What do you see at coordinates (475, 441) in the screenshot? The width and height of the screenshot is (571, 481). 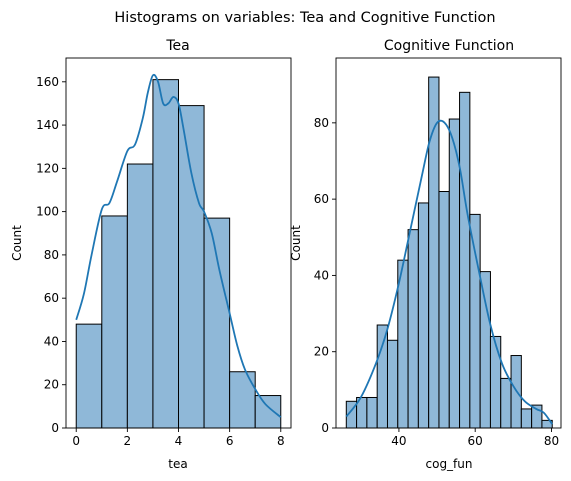 I see `x-tick-label-cognitive-function-60: 60` at bounding box center [475, 441].